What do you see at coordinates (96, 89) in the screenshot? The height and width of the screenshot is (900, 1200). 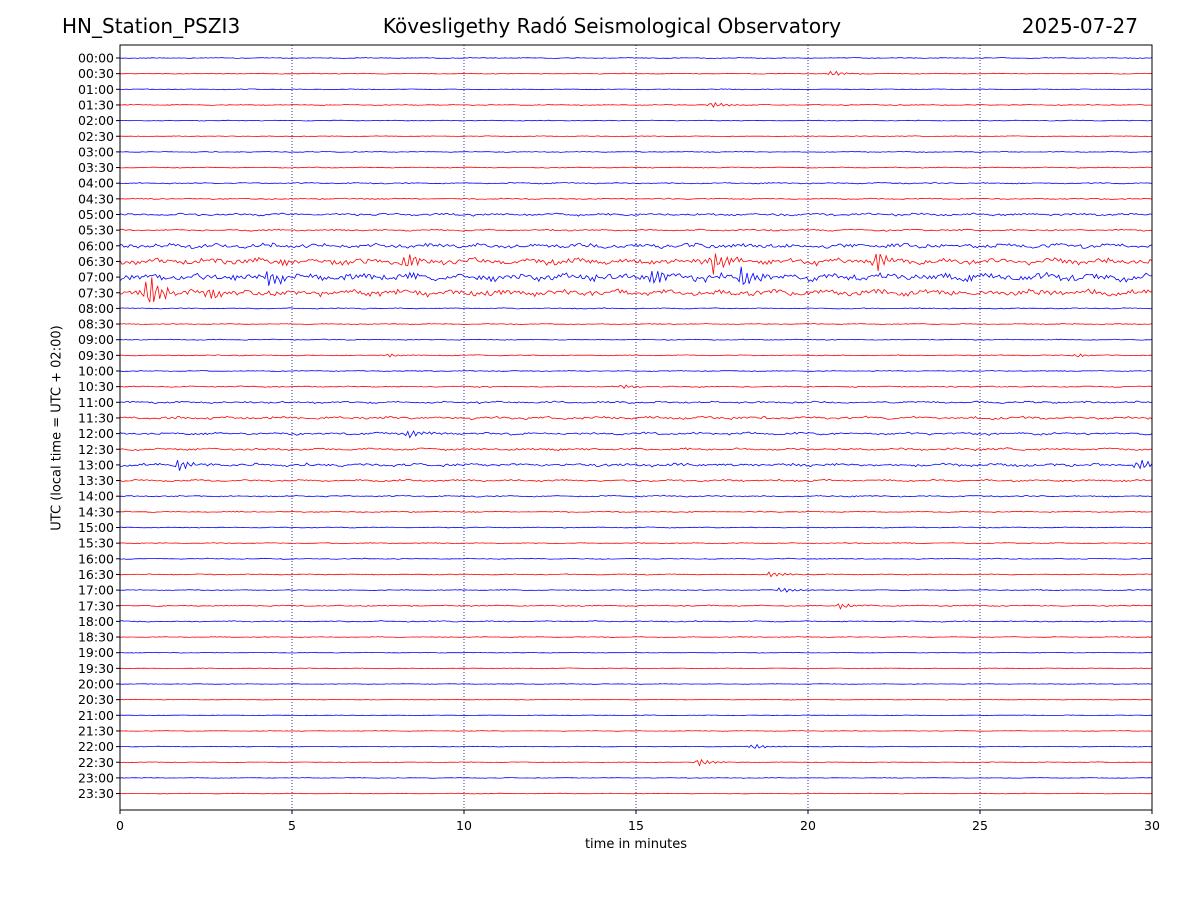 I see `y-tick-label: 01:00` at bounding box center [96, 89].